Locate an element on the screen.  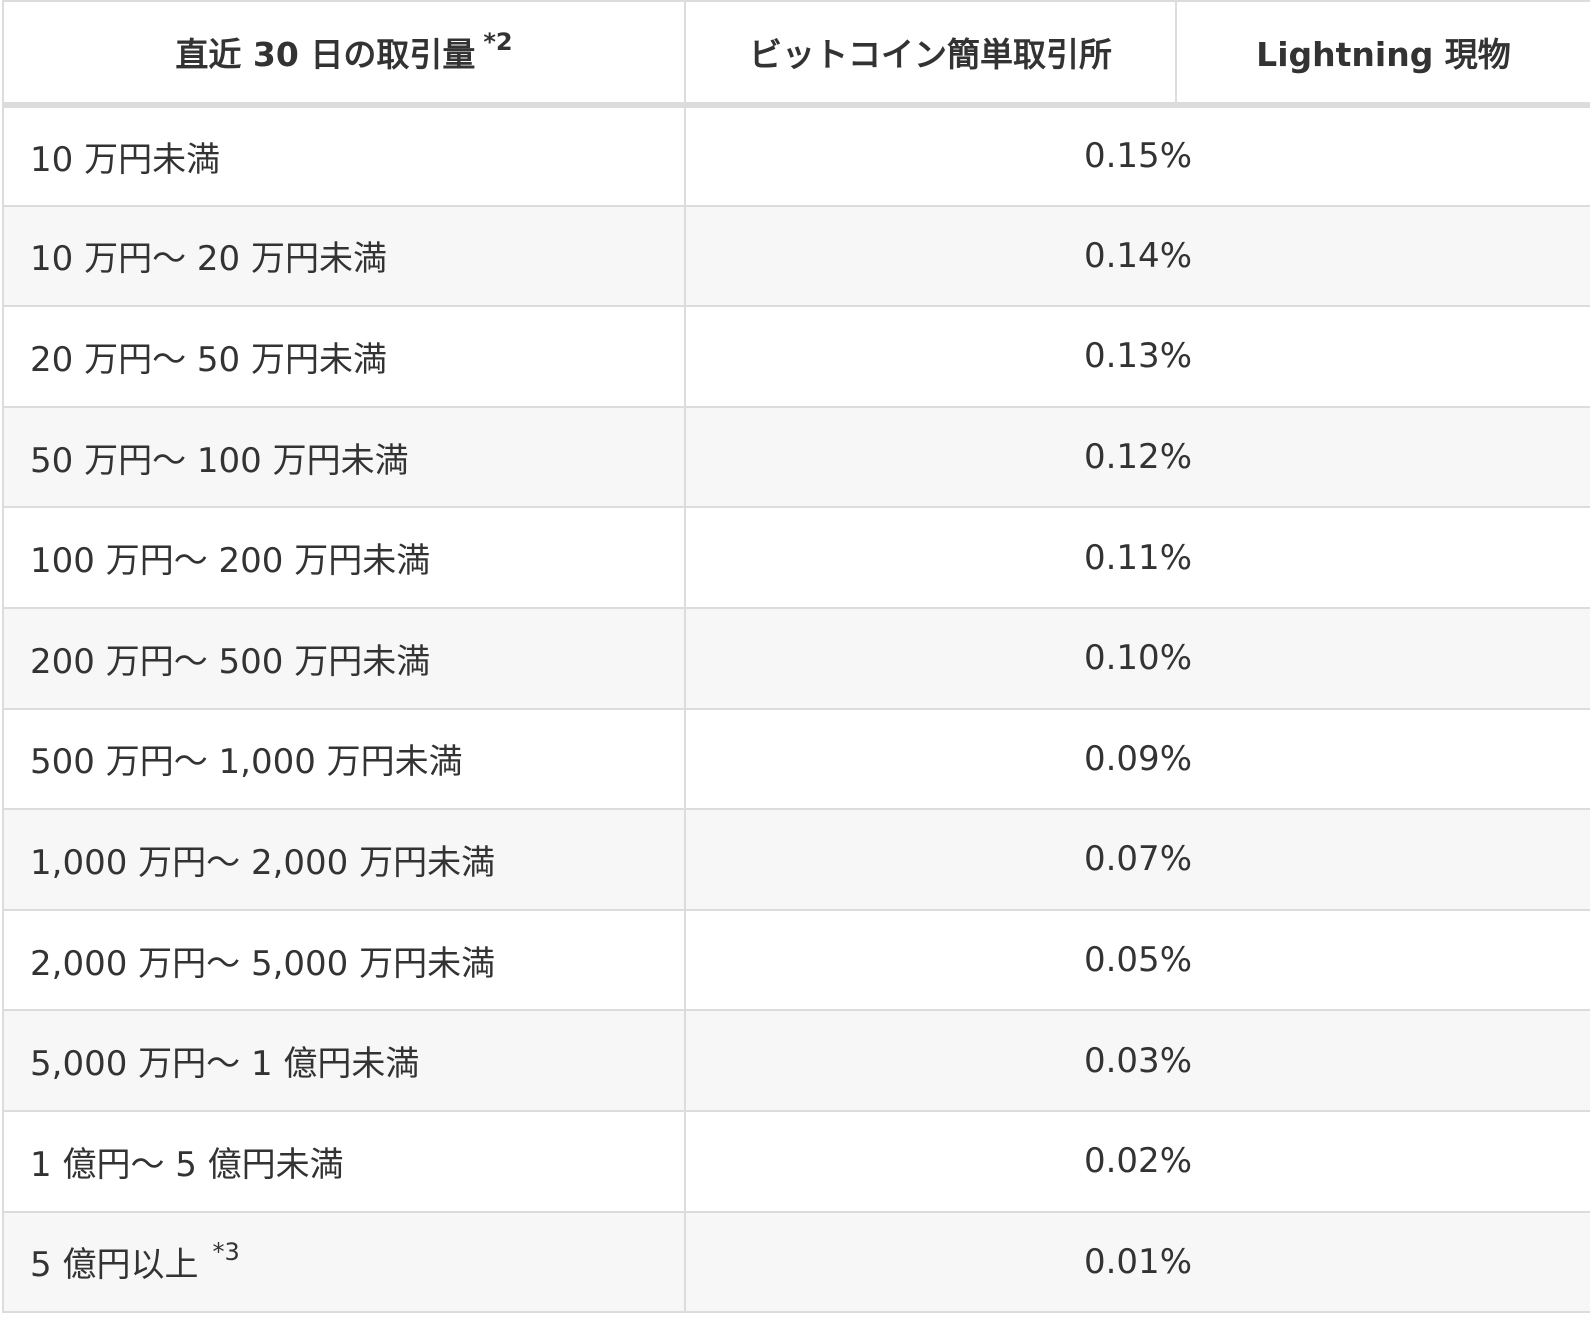
volume-cell: 1,000 万円～ 2,000 万円未満 is located at coordinates (344, 859).